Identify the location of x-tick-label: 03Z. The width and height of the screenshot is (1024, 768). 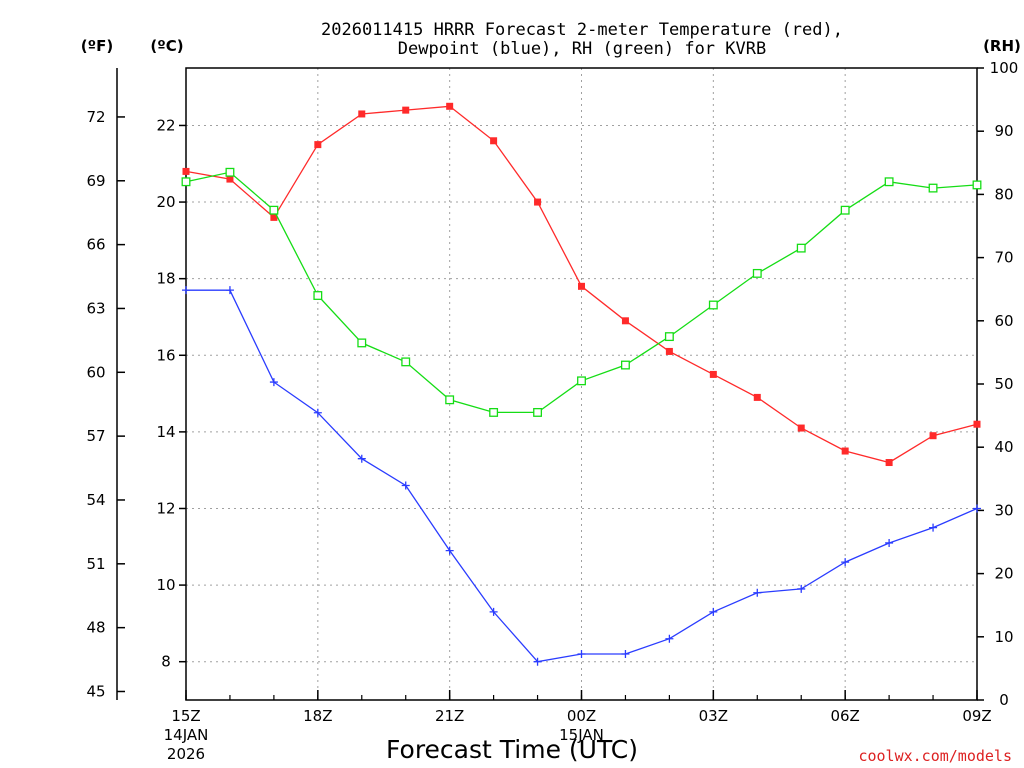
(713, 716).